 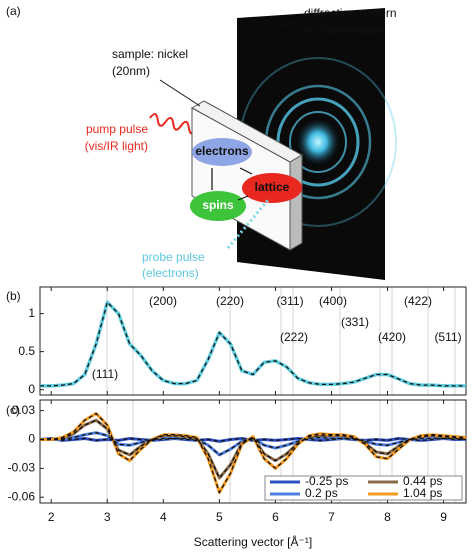 I want to click on legend-label: 1.04 ps, so click(x=422, y=493).